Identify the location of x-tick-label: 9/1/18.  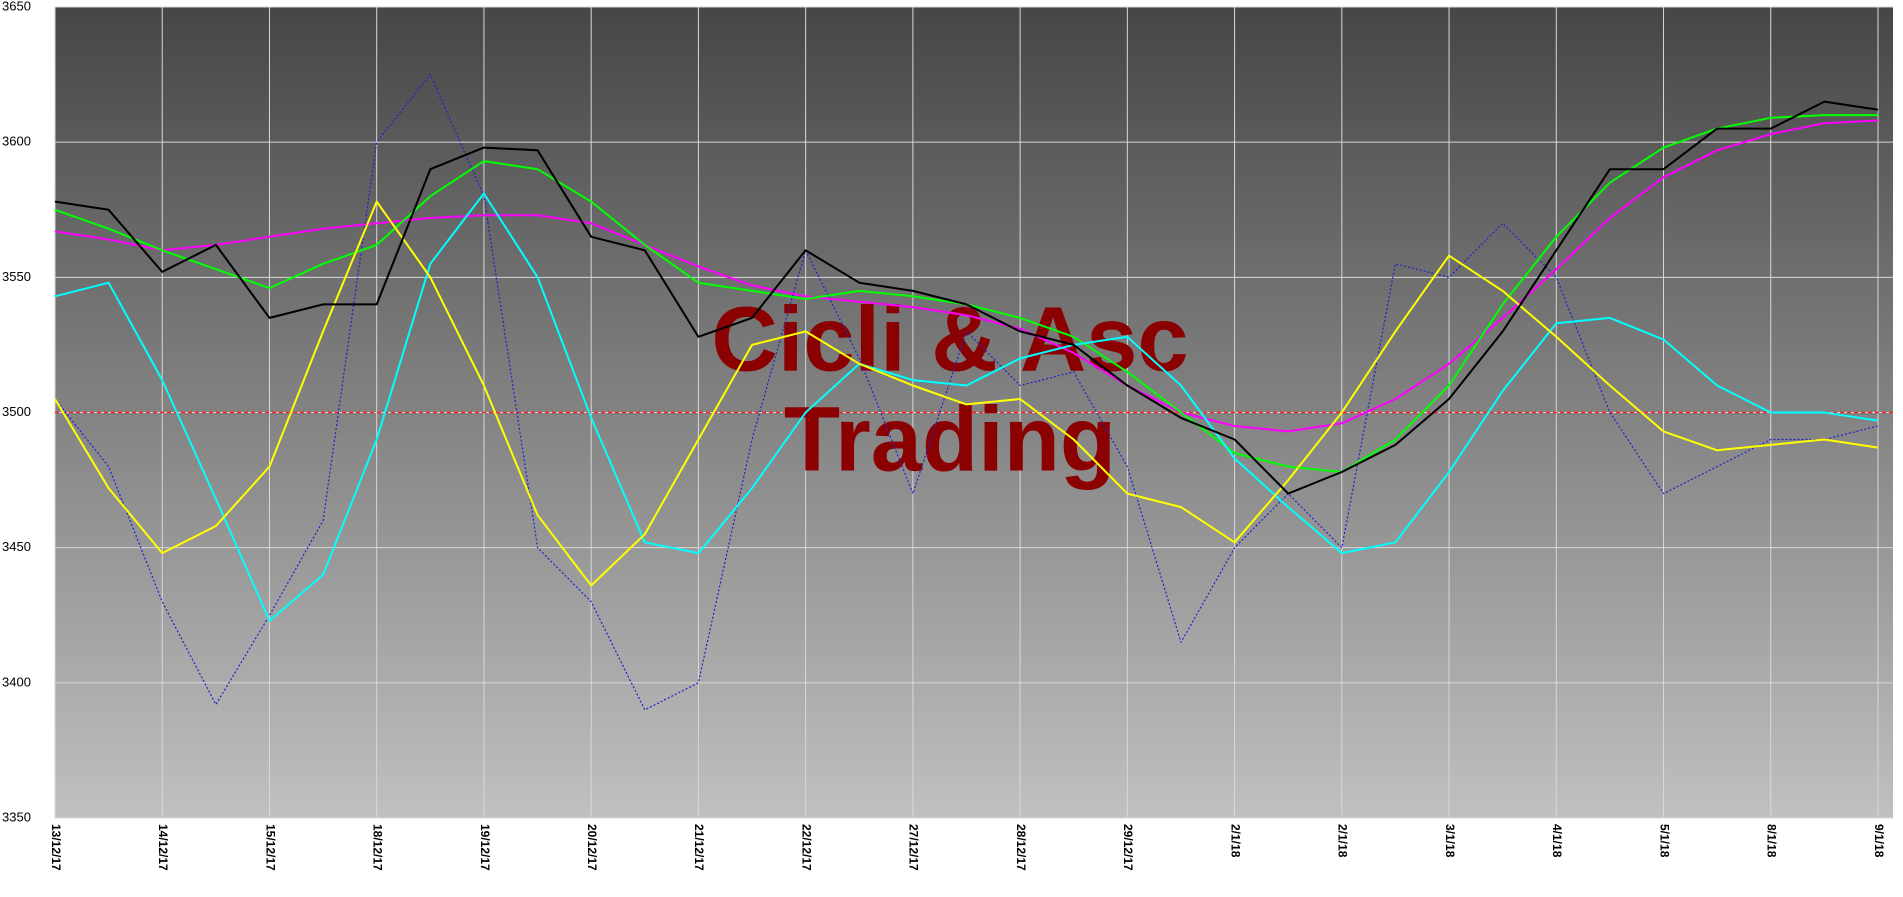
(1879, 841).